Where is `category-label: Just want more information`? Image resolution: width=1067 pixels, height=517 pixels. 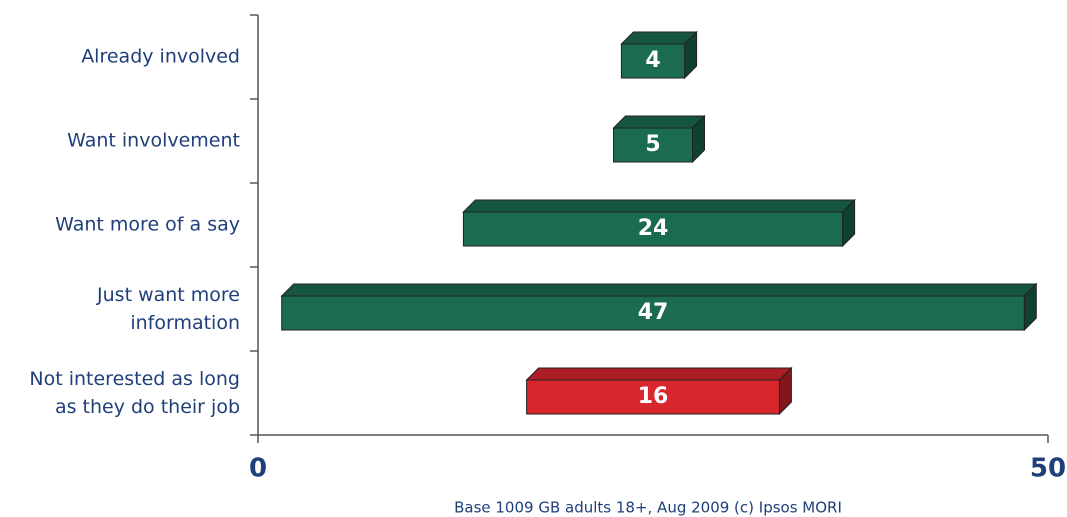
category-label: Just want more information is located at coordinates (168, 309).